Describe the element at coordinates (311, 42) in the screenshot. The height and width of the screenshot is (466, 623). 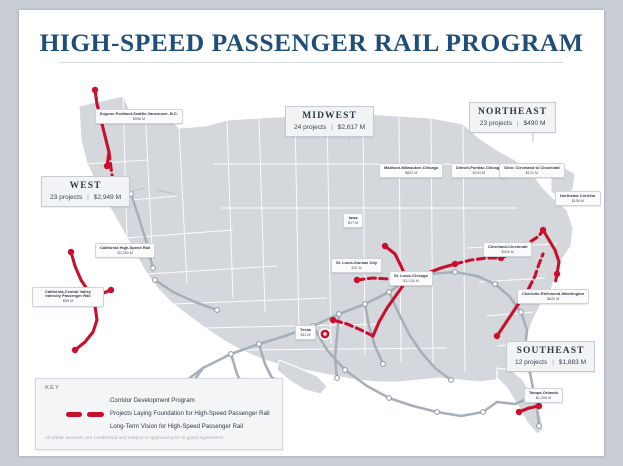
I see `page-title: HIGH-SPEED PASSENGER RAIL PROGRAM` at that location.